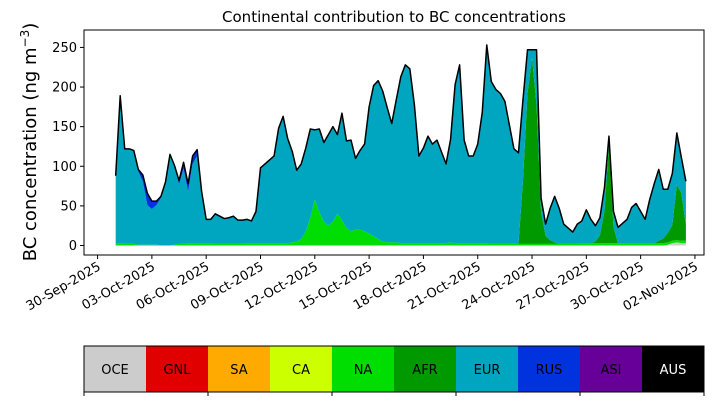 This screenshot has height=406, width=714. I want to click on legend-entry-aus: AUS, so click(673, 369).